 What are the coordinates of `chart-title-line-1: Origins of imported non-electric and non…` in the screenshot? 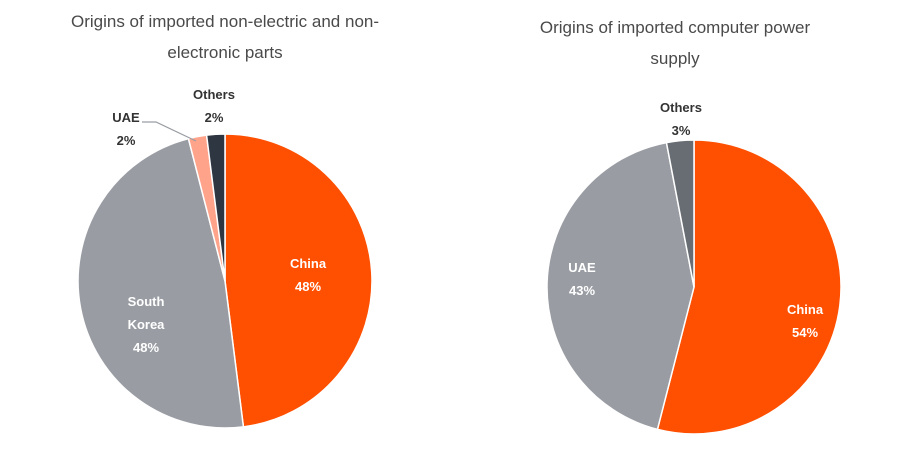 It's located at (225, 21).